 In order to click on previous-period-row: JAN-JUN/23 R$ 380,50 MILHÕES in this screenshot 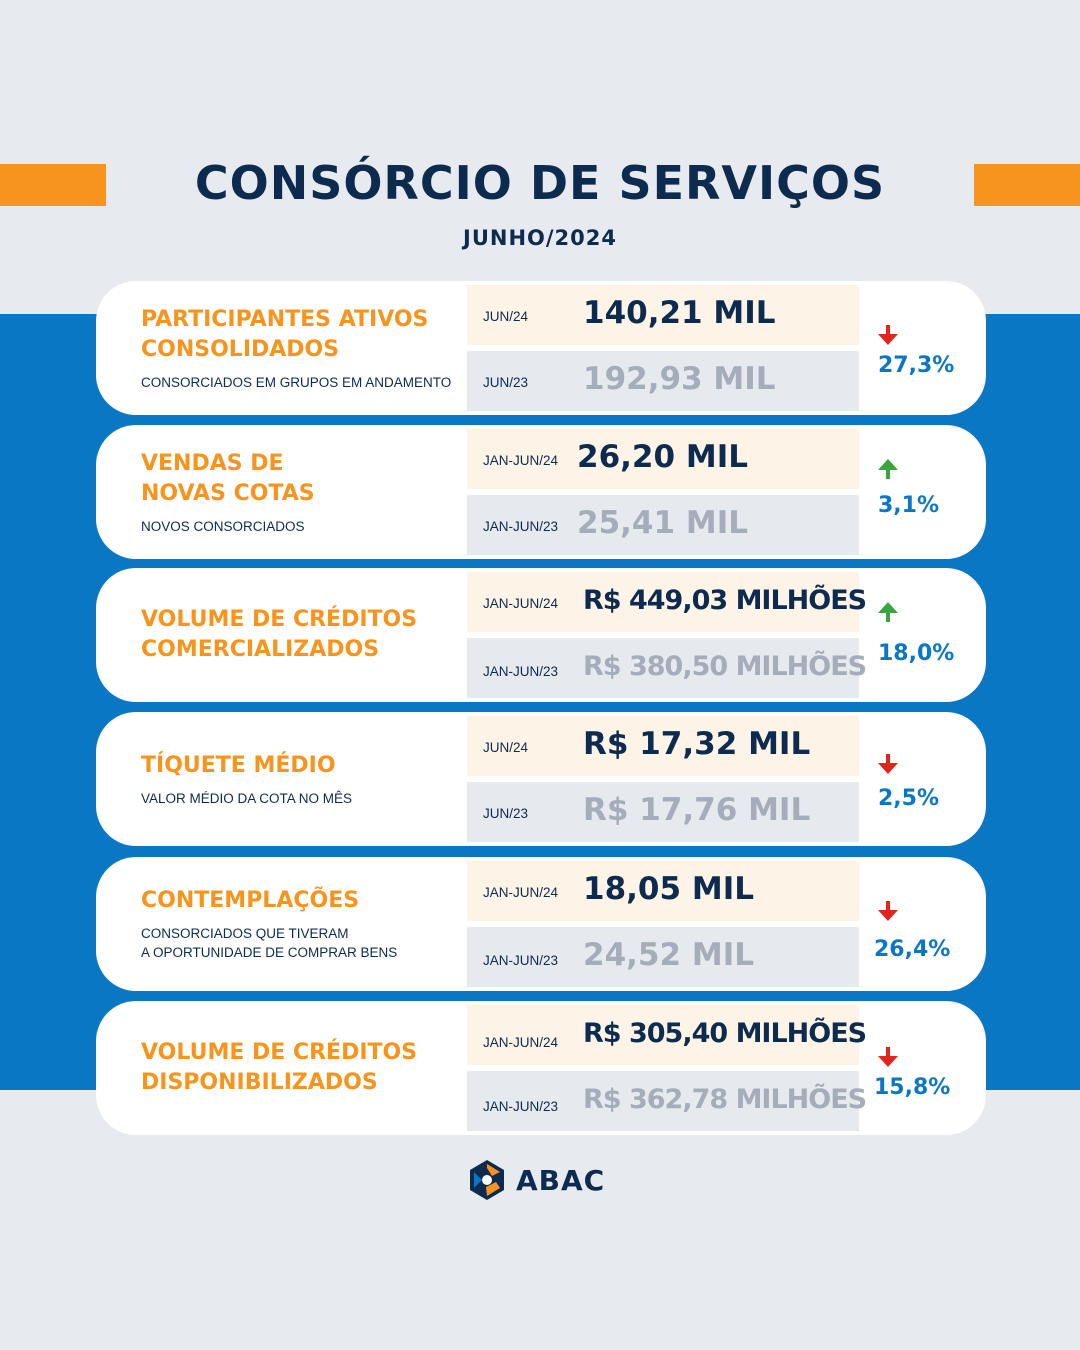, I will do `click(667, 668)`.